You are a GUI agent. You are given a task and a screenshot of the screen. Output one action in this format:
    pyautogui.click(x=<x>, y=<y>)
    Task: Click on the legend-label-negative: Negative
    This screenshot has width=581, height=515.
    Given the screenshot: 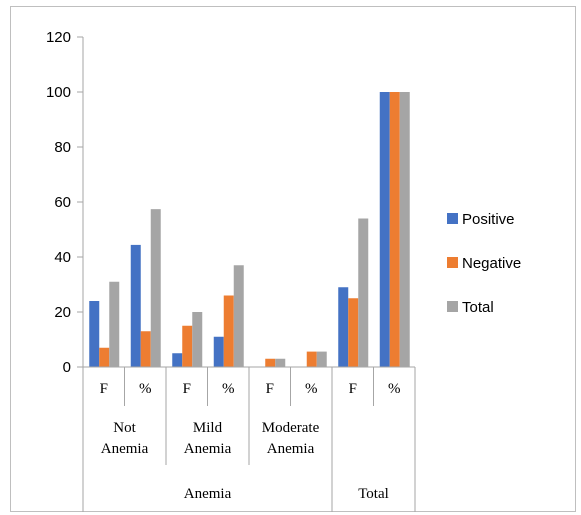 What is the action you would take?
    pyautogui.click(x=491, y=263)
    